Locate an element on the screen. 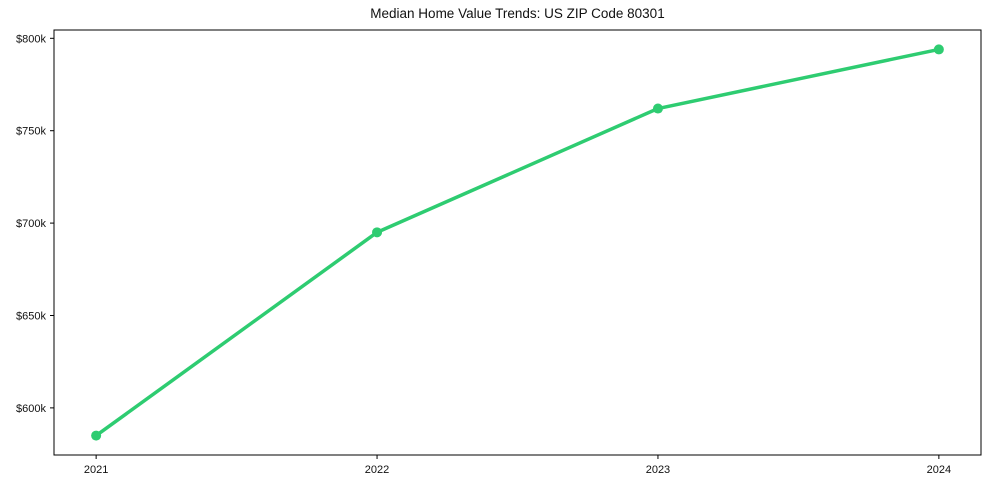 The height and width of the screenshot is (490, 990). y-axis-tick-label: $800k is located at coordinates (31, 39).